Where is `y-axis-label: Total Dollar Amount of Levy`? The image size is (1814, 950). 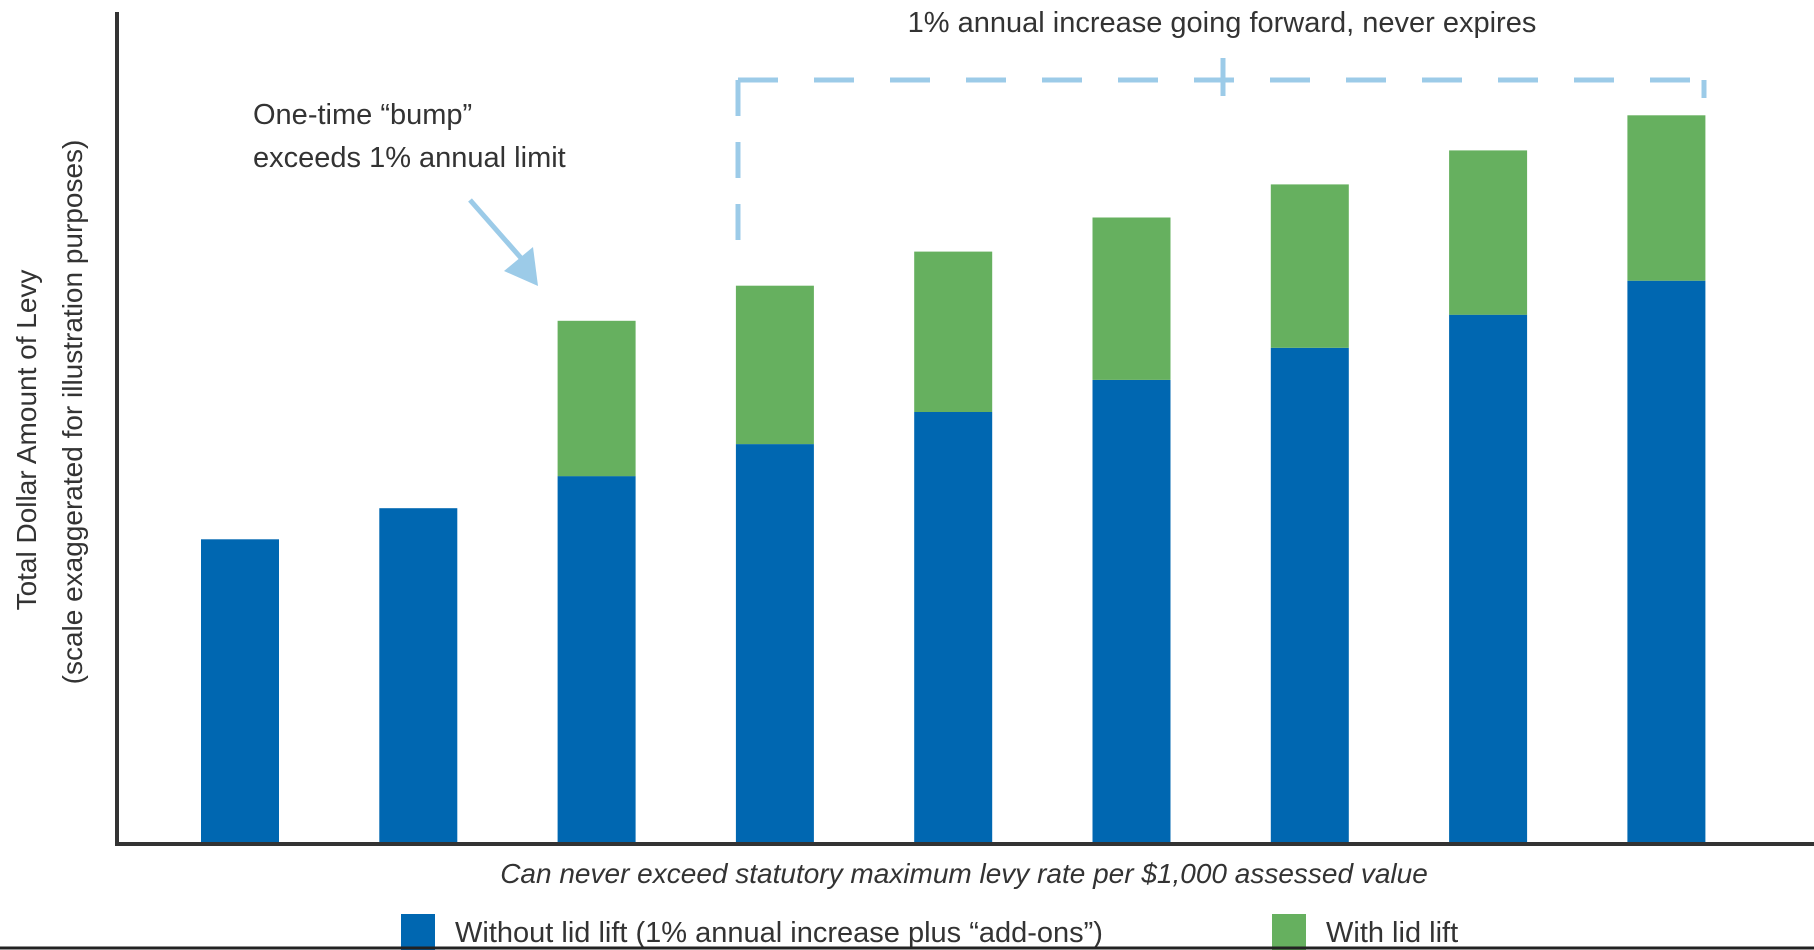 y-axis-label: Total Dollar Amount of Levy is located at coordinates (26, 440).